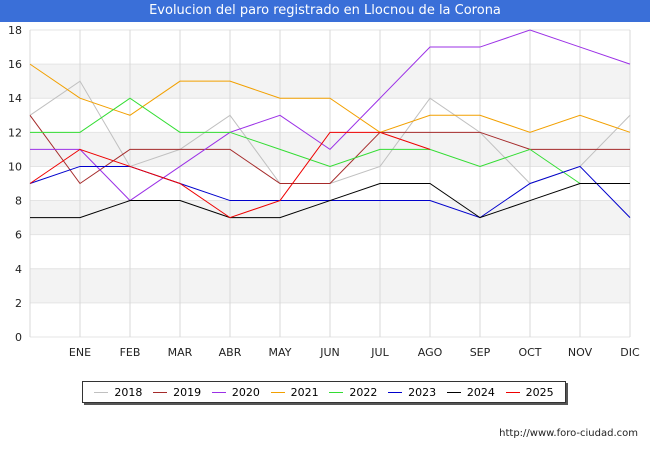  Describe the element at coordinates (363, 392) in the screenshot. I see `legend-label: 2022` at that location.